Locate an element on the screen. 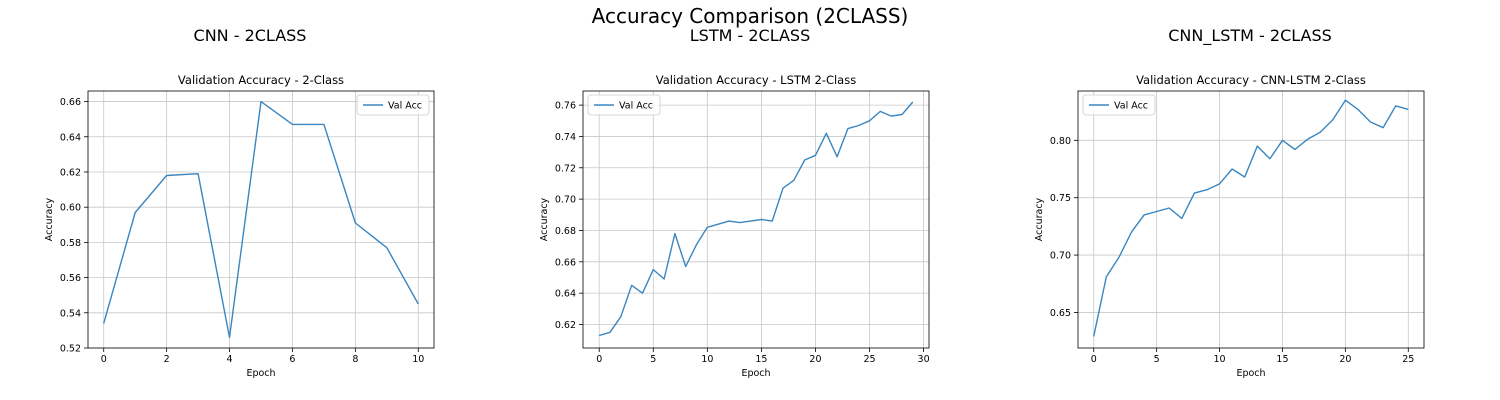 The image size is (1500, 400). y-tick-label: 0.56 is located at coordinates (70, 278).